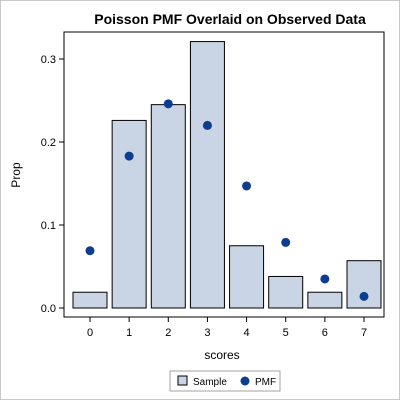 Image resolution: width=400 pixels, height=400 pixels. I want to click on y-axis: 0.0 0.1 0.2 0.3, so click(52, 184).